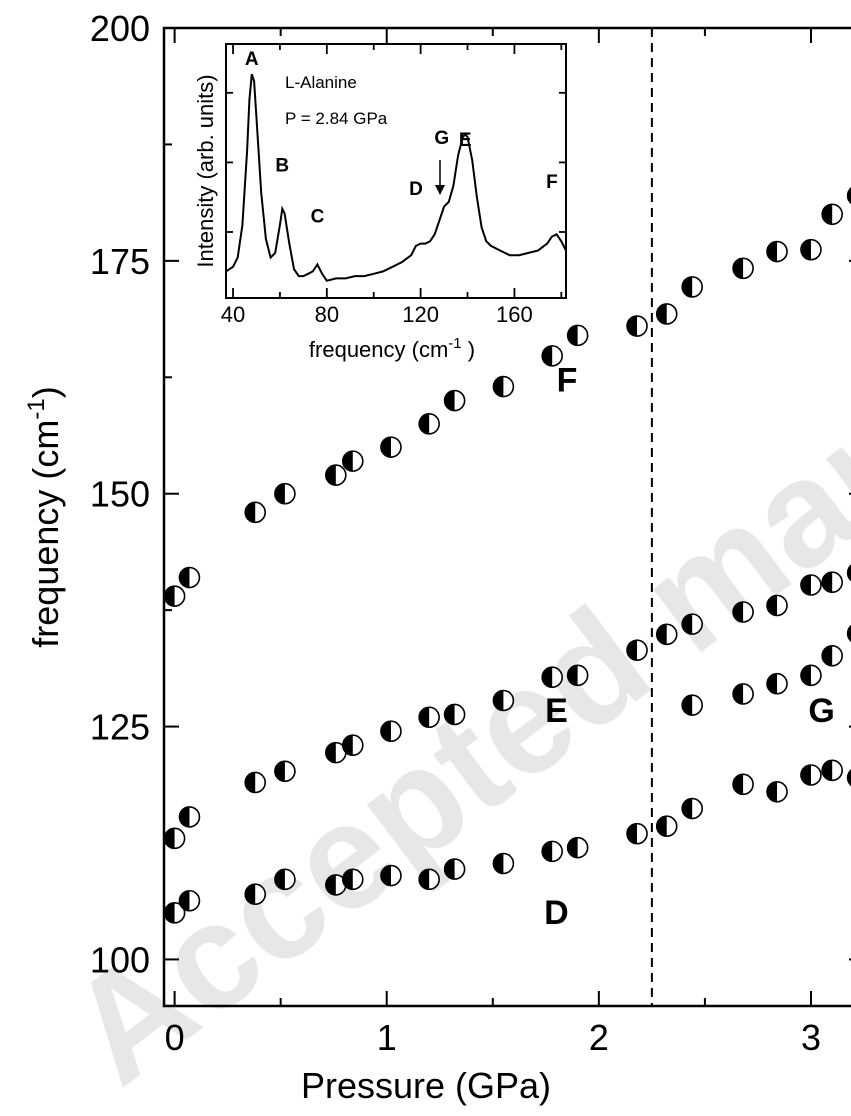 This screenshot has width=851, height=1116. What do you see at coordinates (36, 408) in the screenshot?
I see `y-axis-title-superscript: -1` at bounding box center [36, 408].